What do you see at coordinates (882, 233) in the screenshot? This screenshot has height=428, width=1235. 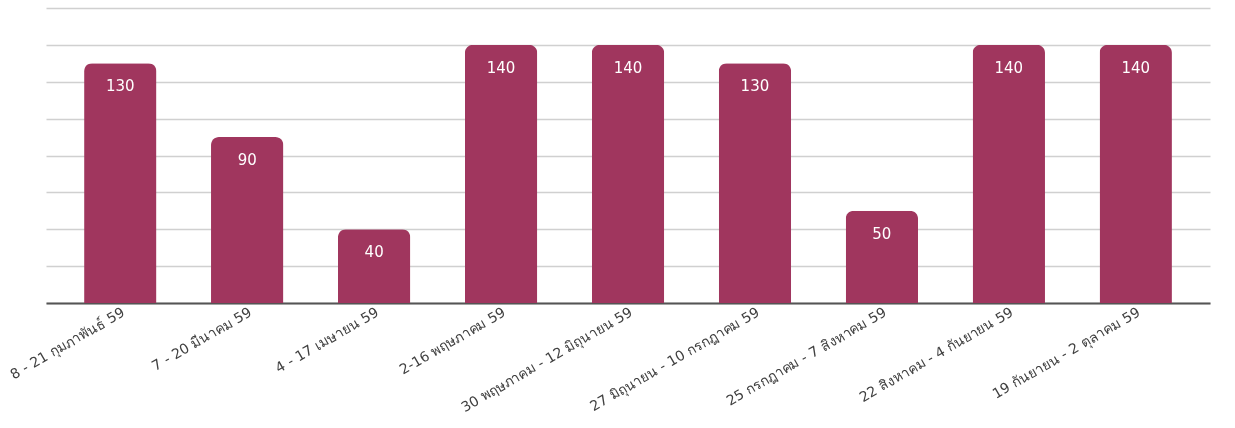 I see `data-label: 50` at bounding box center [882, 233].